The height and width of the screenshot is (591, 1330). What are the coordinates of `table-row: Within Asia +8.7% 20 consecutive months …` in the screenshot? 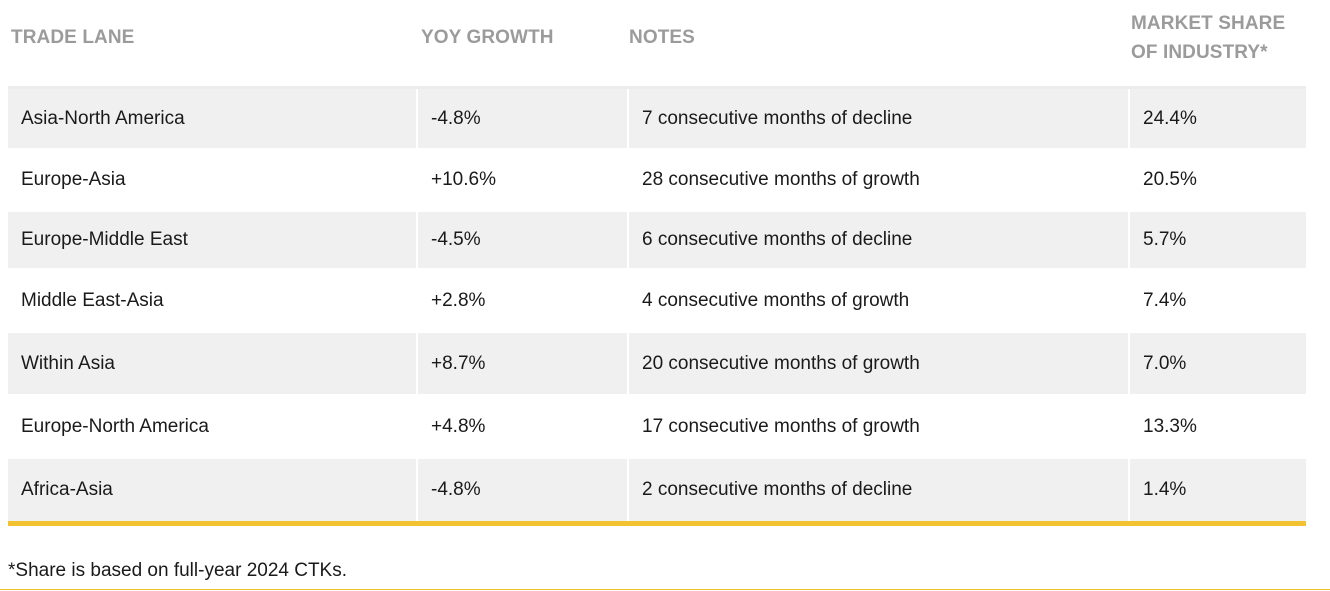 It's located at (657, 363).